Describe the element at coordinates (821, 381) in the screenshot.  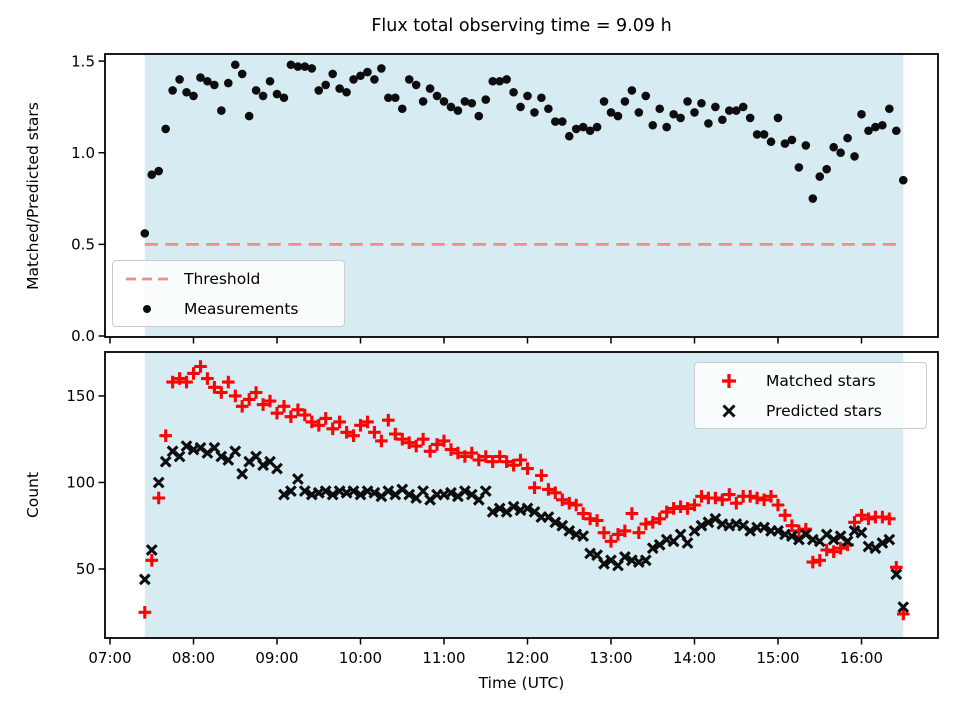
I see `legend-label-matched-stars: Matched stars` at that location.